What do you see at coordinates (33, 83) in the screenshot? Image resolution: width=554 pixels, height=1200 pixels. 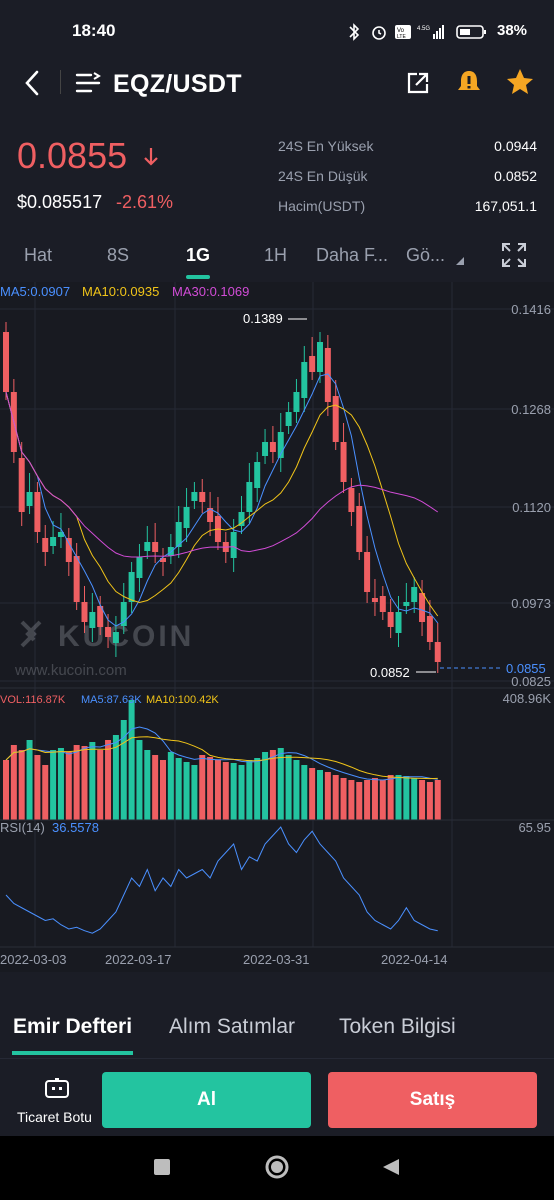 I see `back-arrow-icon` at bounding box center [33, 83].